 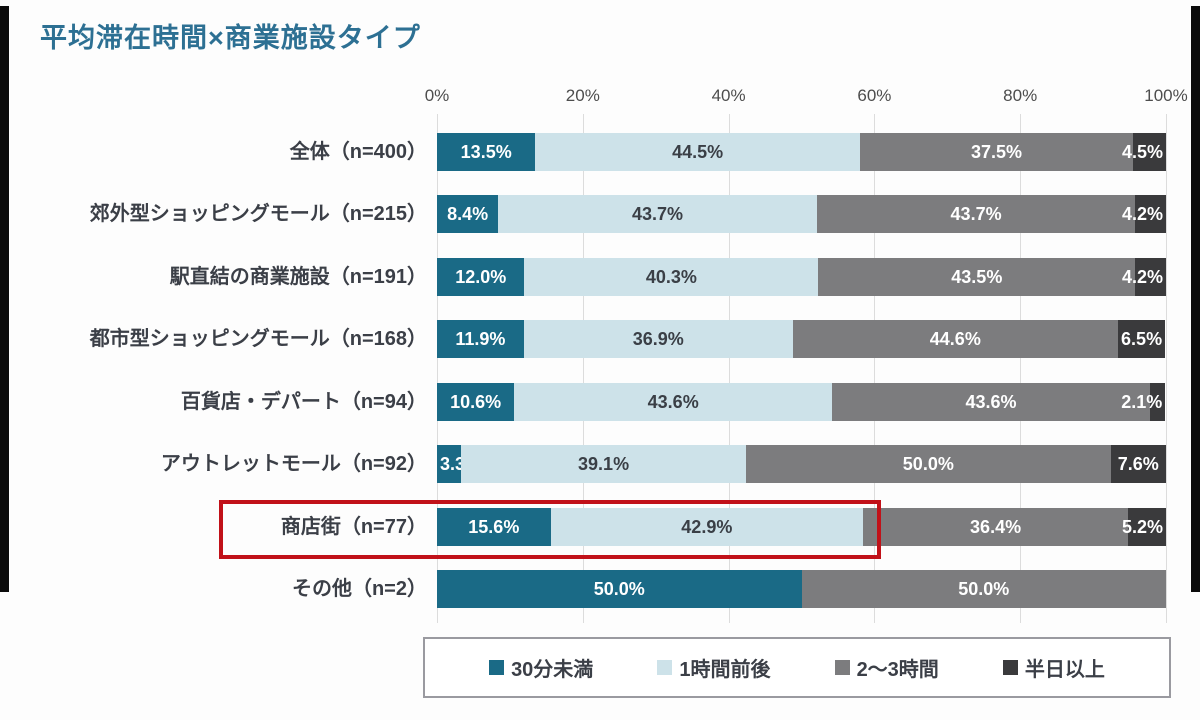 I want to click on highlight-box, so click(x=550, y=529).